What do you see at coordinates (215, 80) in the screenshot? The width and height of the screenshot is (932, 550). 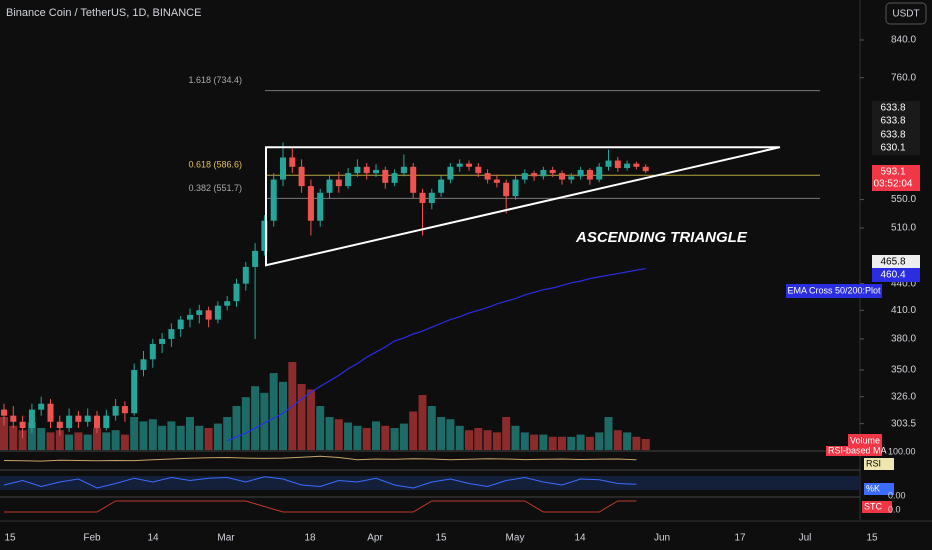 I see `fib-label: 1.618 (734.4)` at bounding box center [215, 80].